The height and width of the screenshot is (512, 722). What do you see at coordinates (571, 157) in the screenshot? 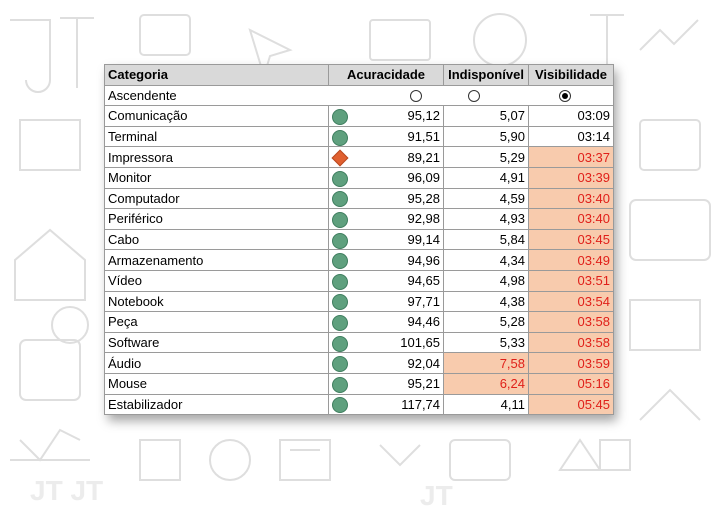
I see `cell-visibility: 03:37` at bounding box center [571, 157].